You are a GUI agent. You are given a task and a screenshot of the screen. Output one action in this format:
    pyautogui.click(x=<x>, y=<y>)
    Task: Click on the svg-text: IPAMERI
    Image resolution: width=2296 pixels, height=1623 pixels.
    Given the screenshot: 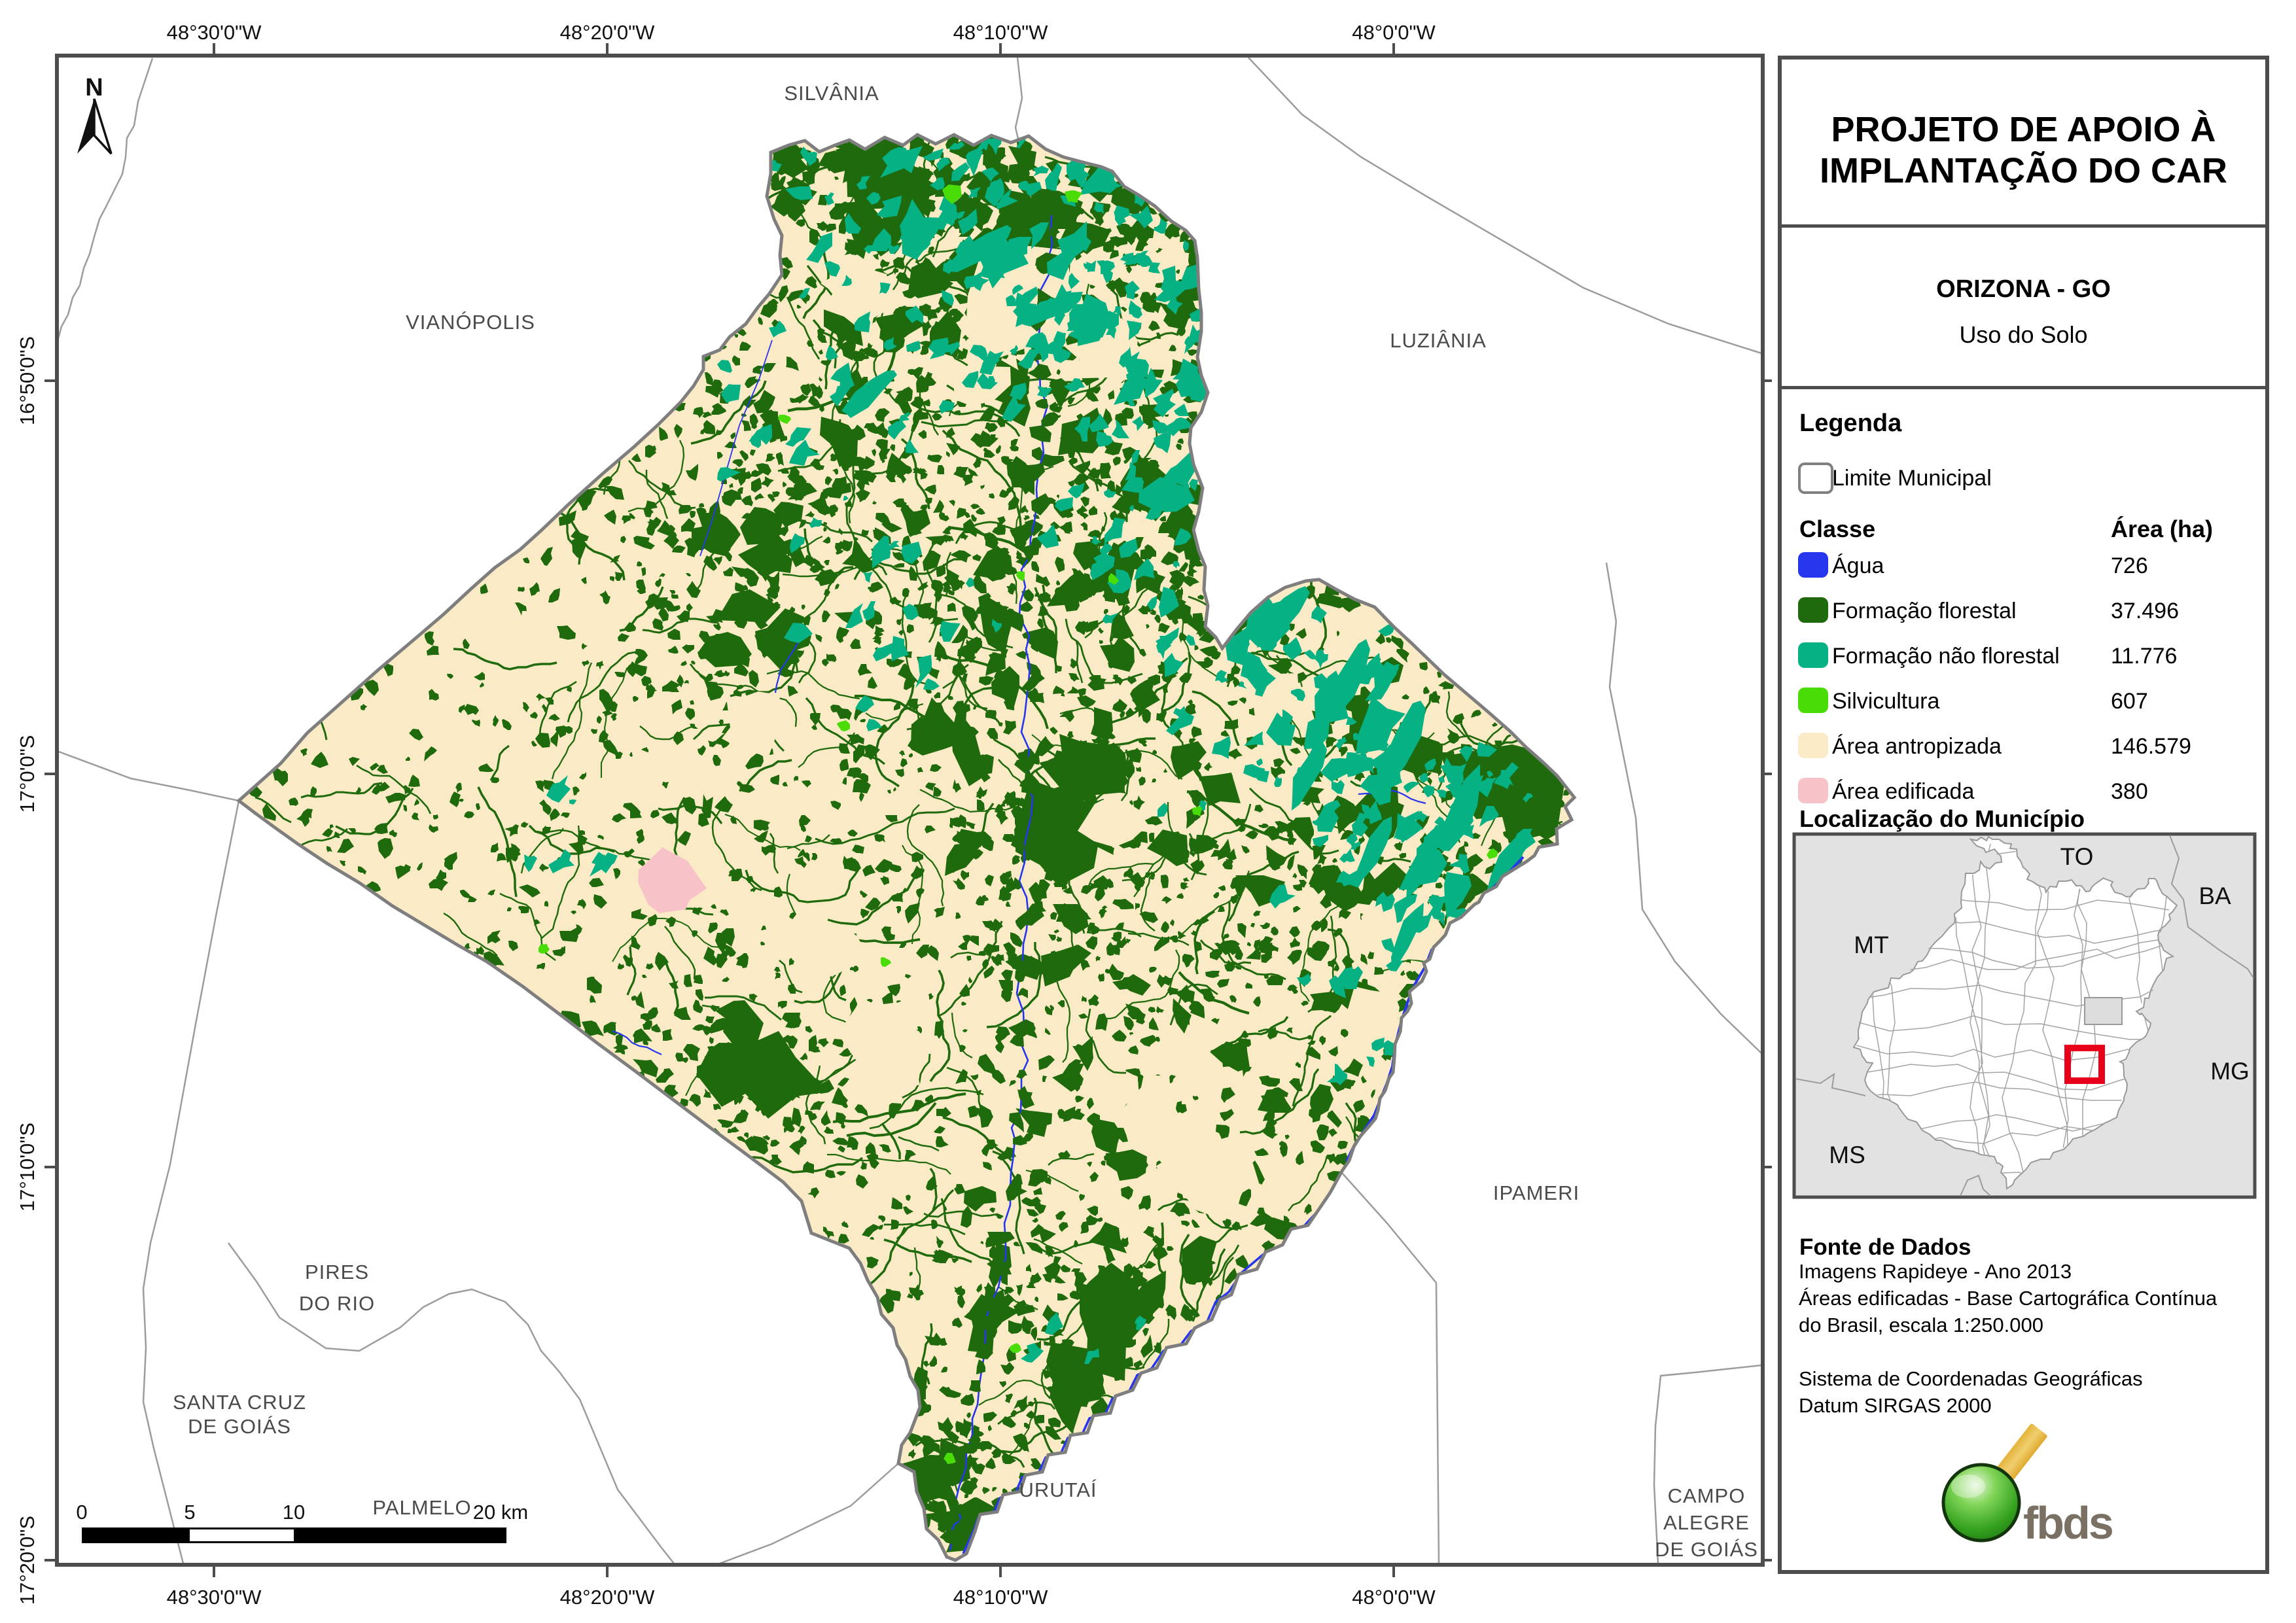 What is the action you would take?
    pyautogui.click(x=1536, y=1193)
    